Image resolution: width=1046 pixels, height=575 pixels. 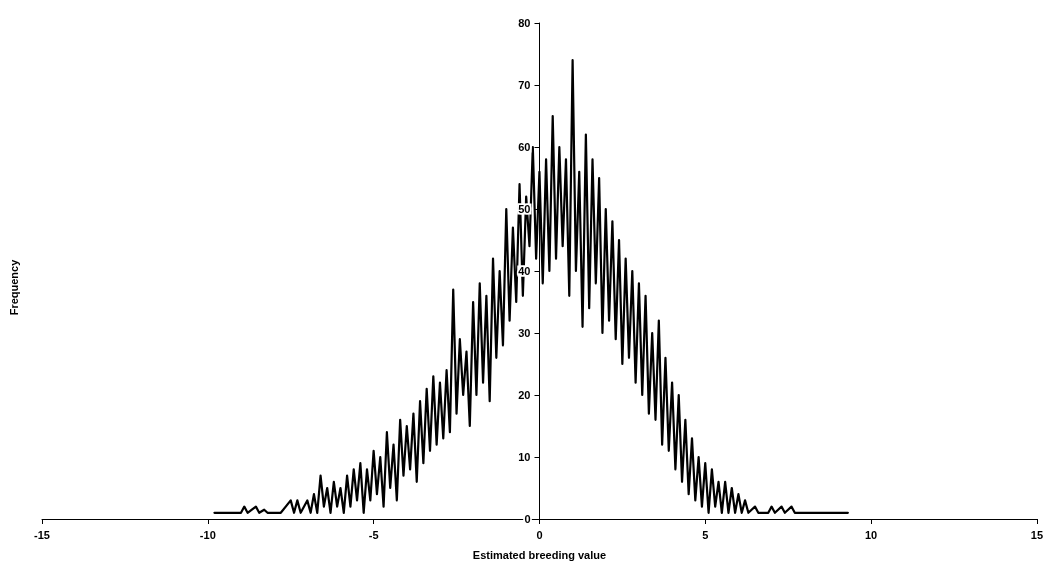 What do you see at coordinates (524, 209) in the screenshot?
I see `y-tick-label: 50` at bounding box center [524, 209].